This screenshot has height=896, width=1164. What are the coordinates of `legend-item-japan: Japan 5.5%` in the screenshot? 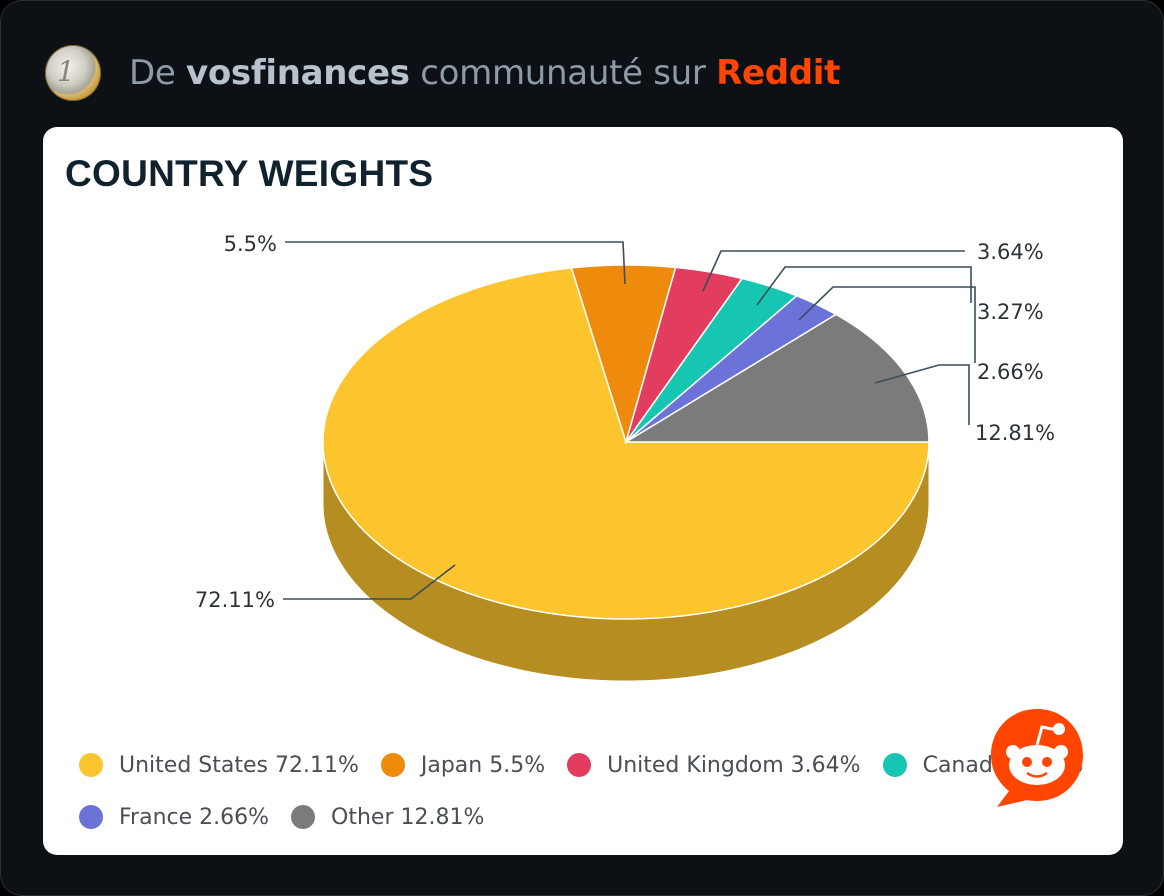 It's located at (463, 765).